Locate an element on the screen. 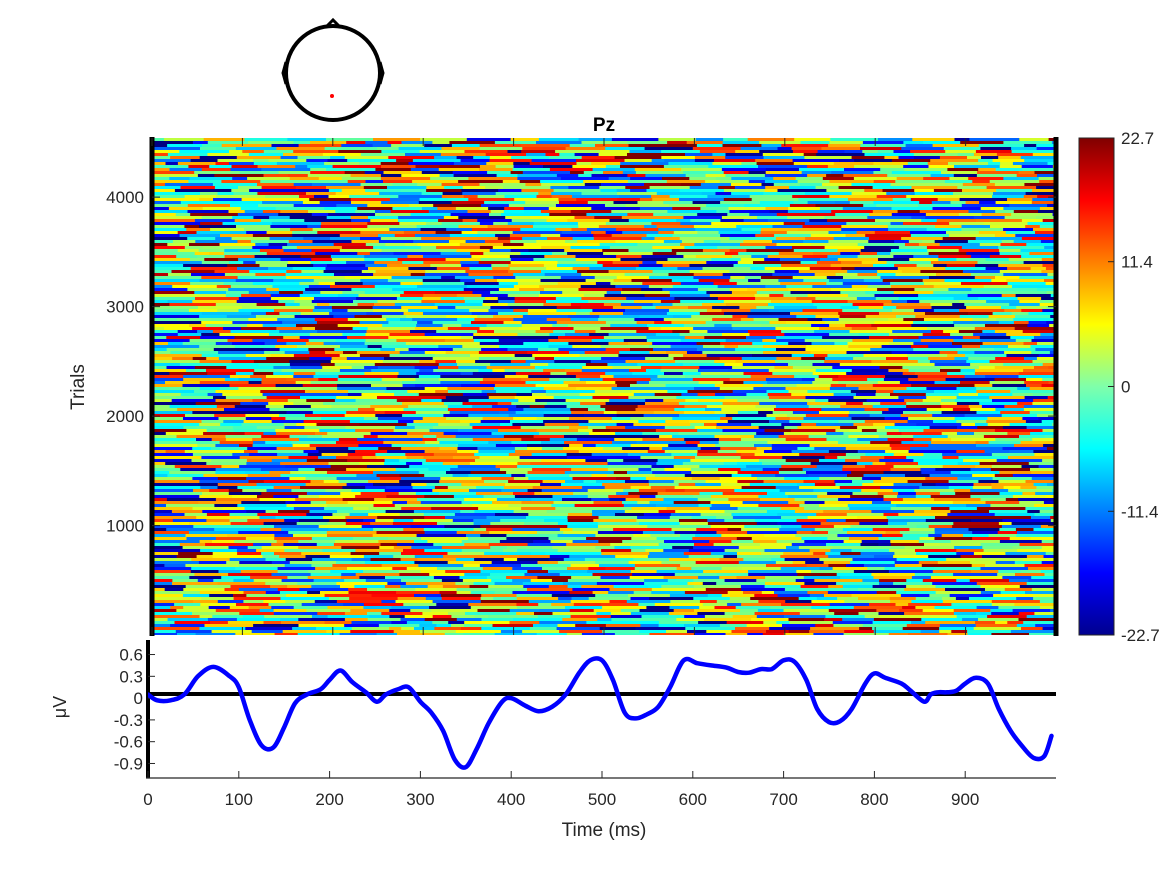  colorbar-tick-label: 22.7 is located at coordinates (1137, 138).